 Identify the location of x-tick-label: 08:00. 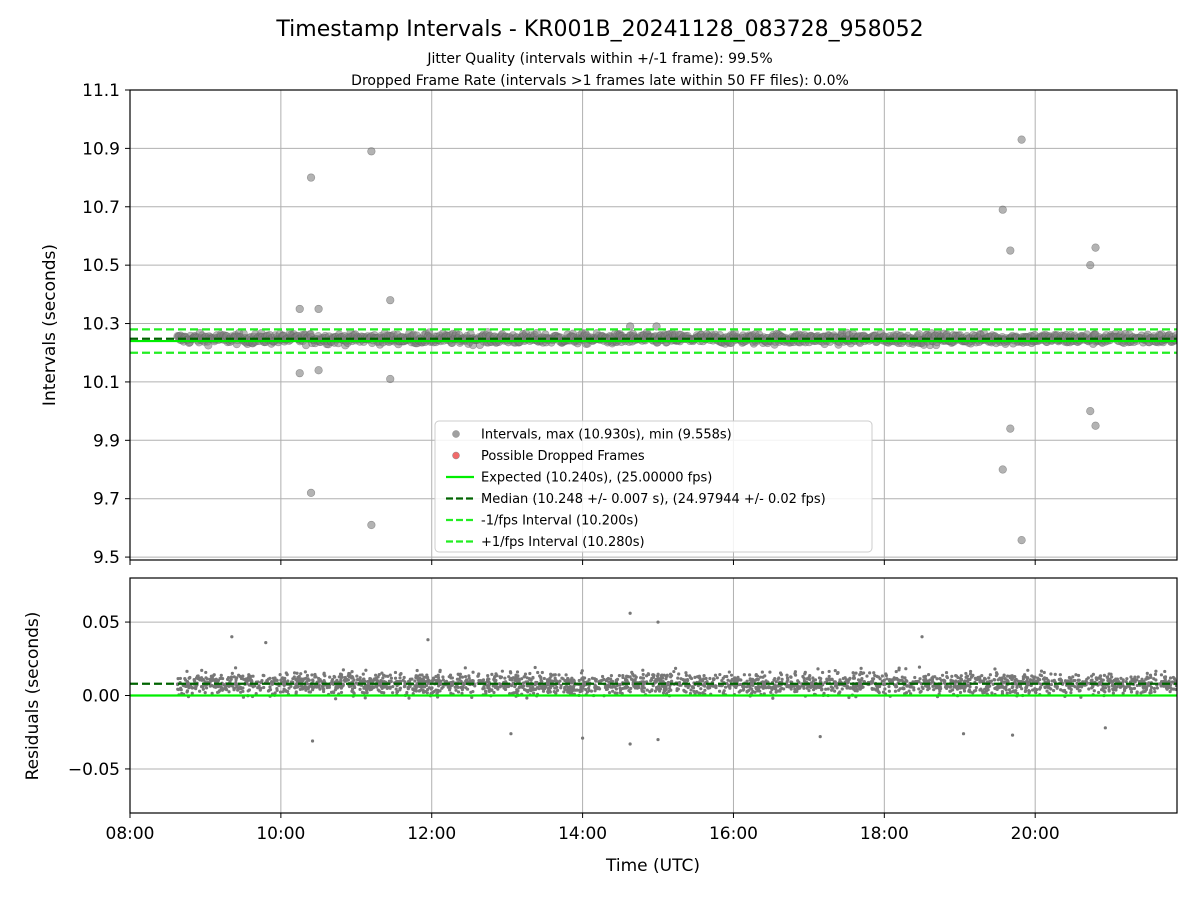
(130, 834).